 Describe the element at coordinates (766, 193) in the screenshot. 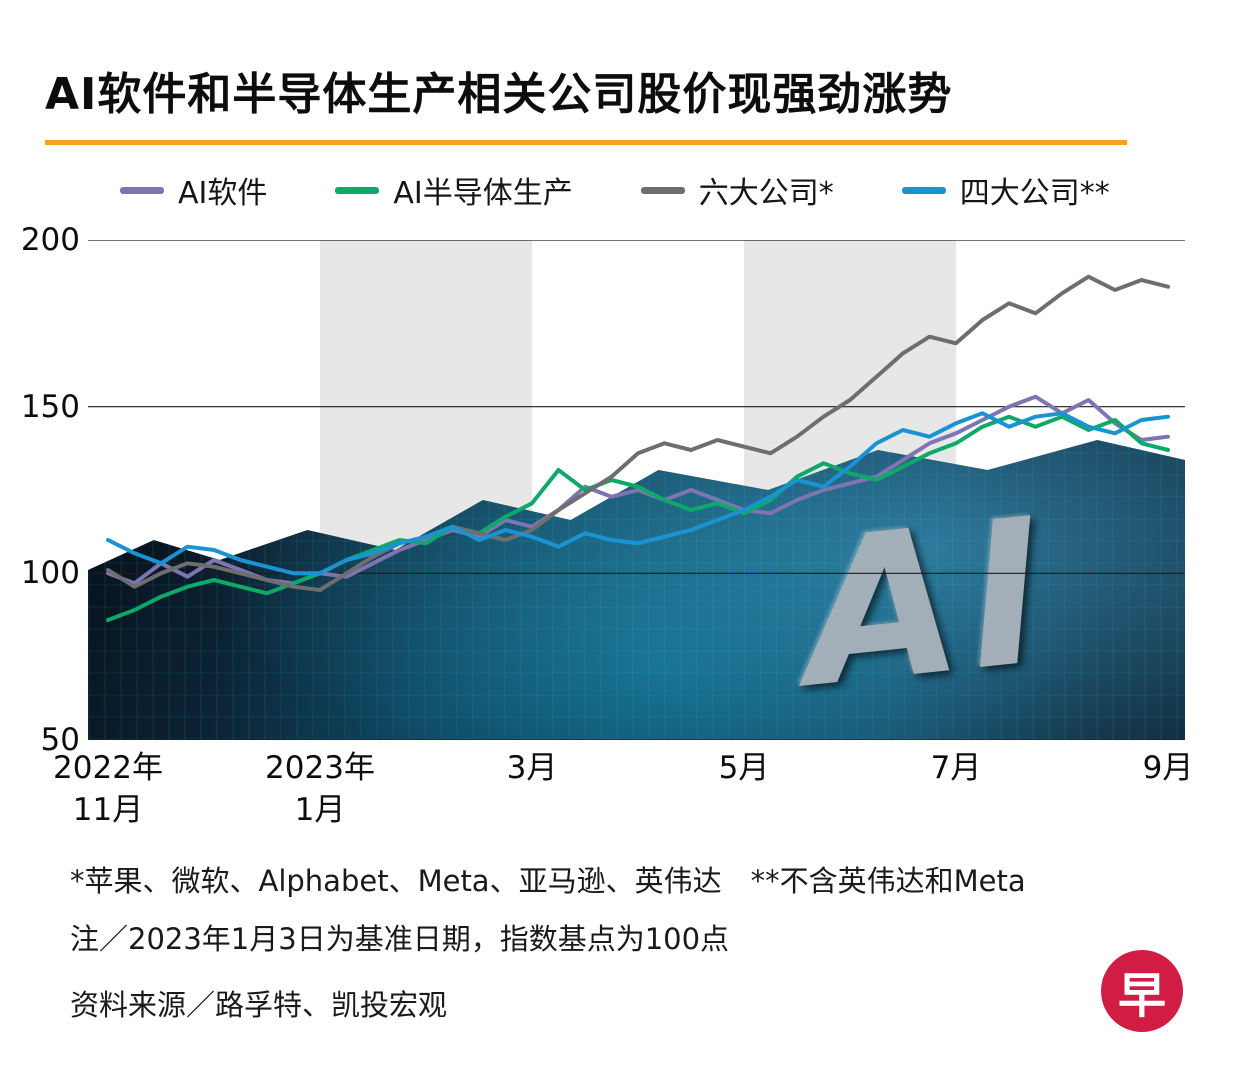

I see `legend-label: 六大公司*` at that location.